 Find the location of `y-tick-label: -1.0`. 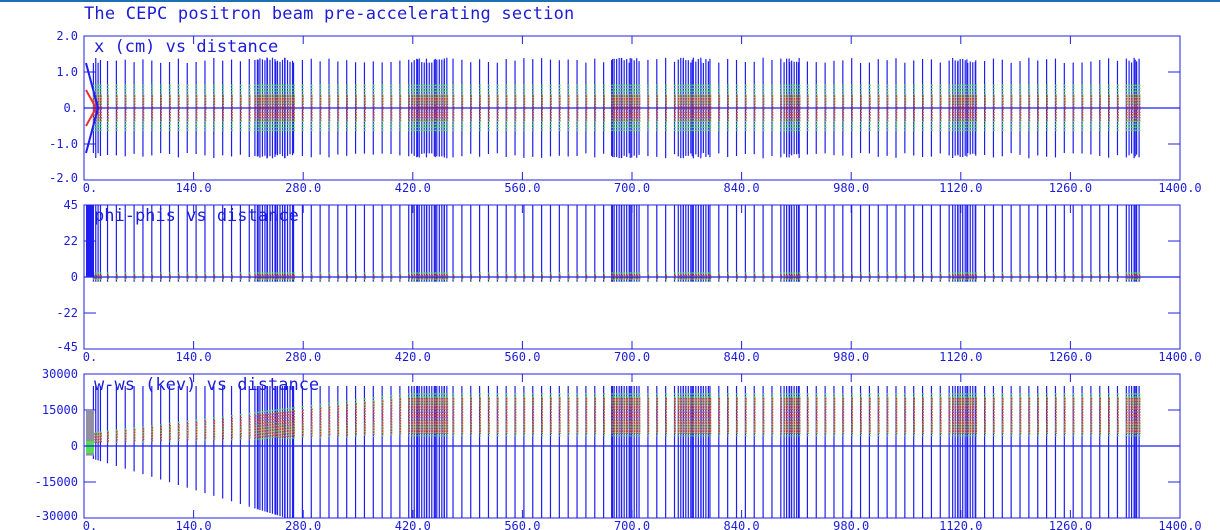

y-tick-label: -1.0 is located at coordinates (63, 144).